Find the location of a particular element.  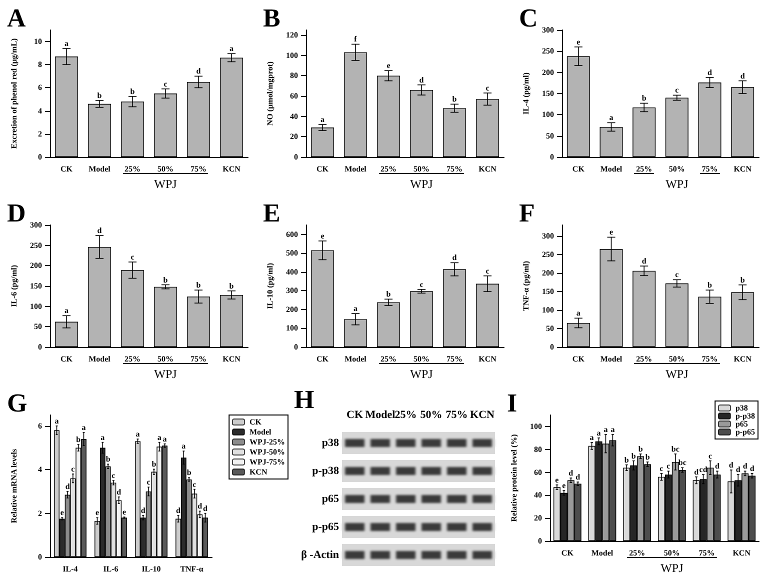

y-tick-label: 120 is located at coordinates (292, 35).